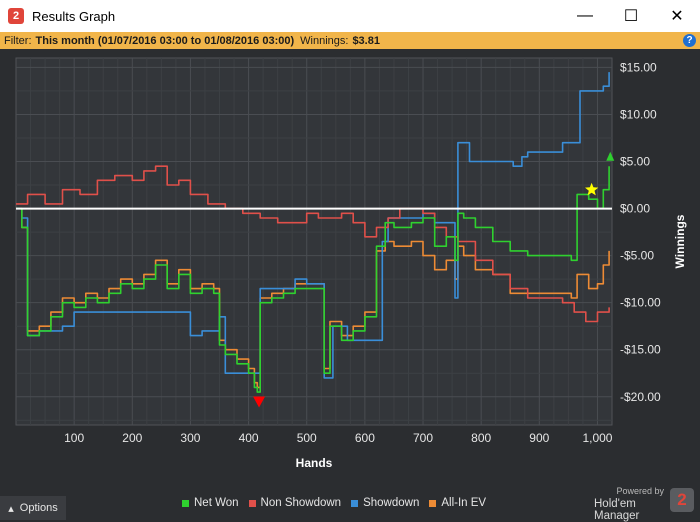 This screenshot has width=700, height=522. I want to click on legend-label: Showdown, so click(391, 503).